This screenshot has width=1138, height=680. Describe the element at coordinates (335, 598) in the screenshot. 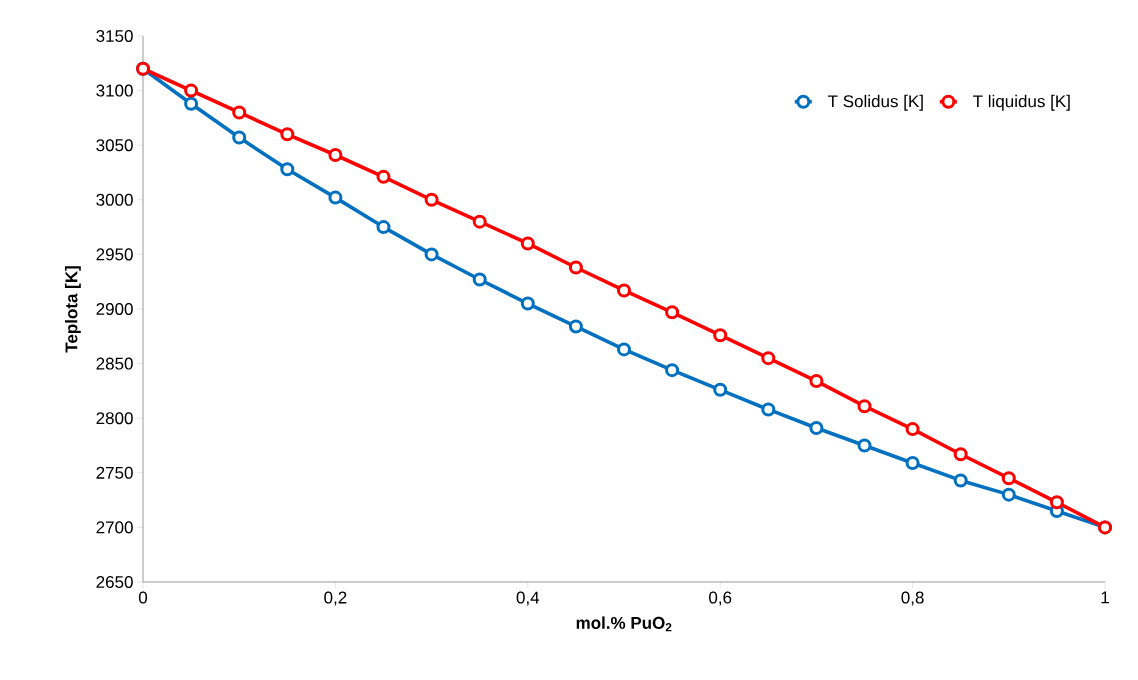

I see `x-tick-label: 0,2` at that location.